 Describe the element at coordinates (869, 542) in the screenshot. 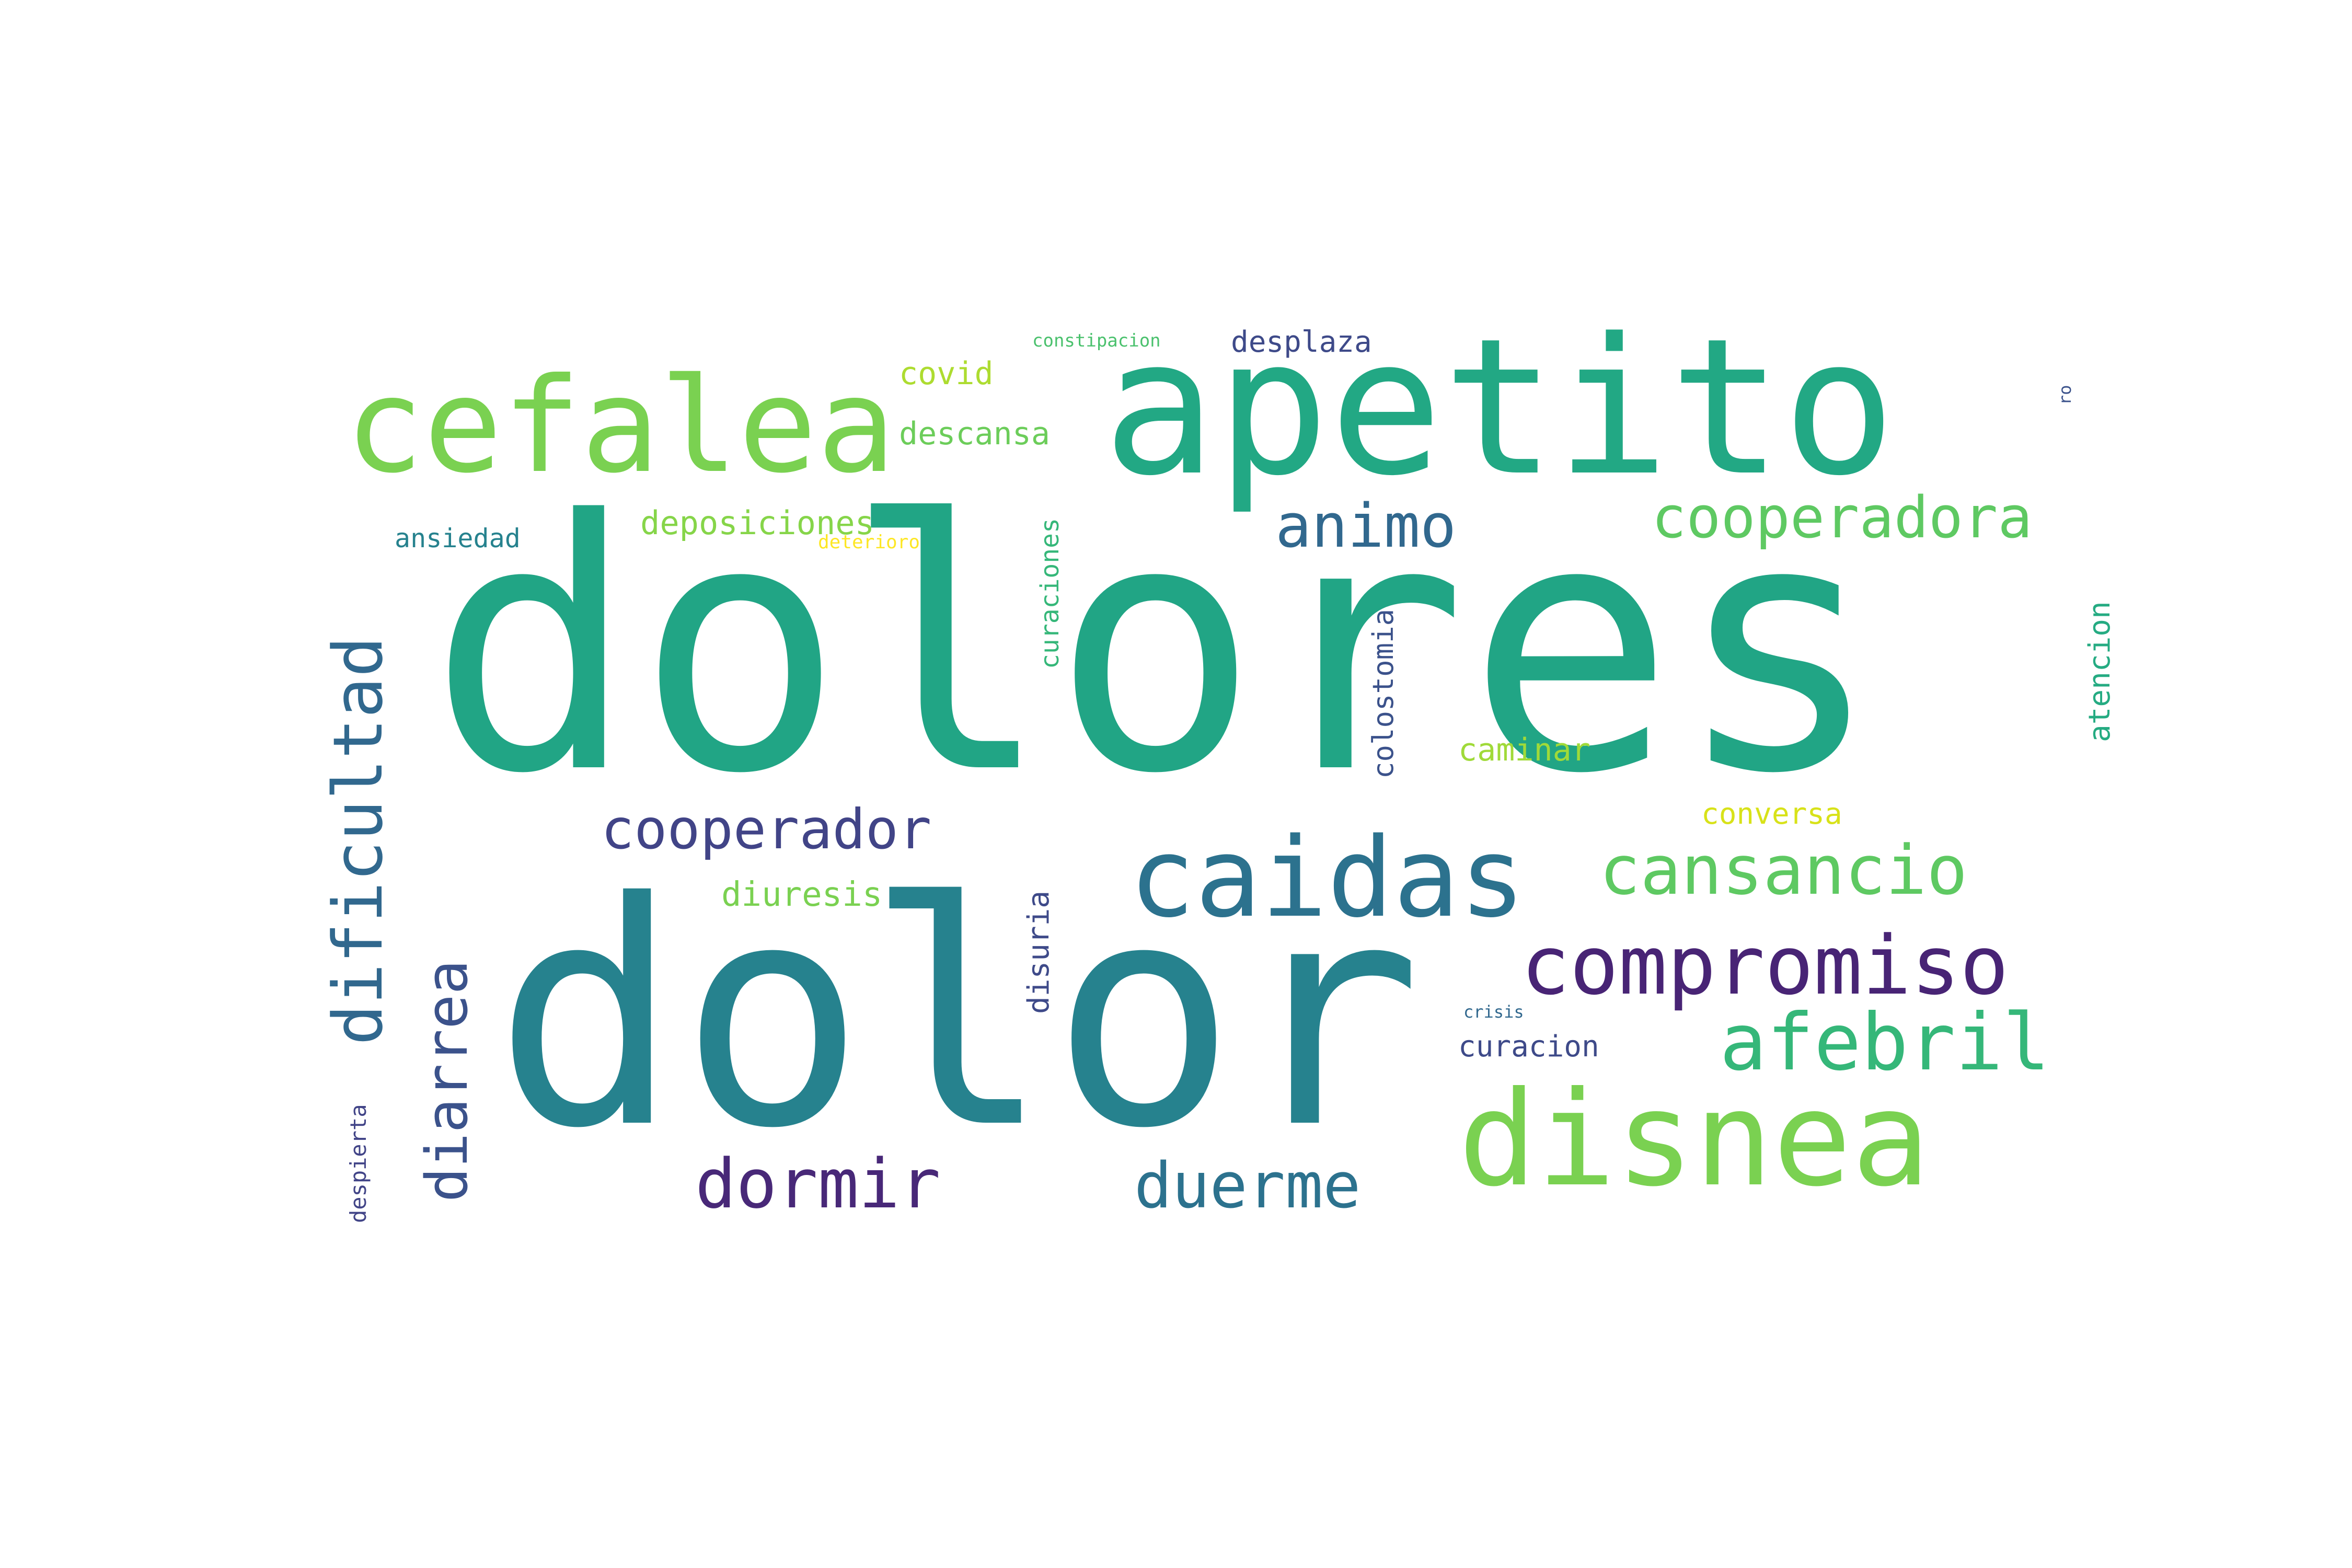

I see `word-deterioro: deterioro` at that location.